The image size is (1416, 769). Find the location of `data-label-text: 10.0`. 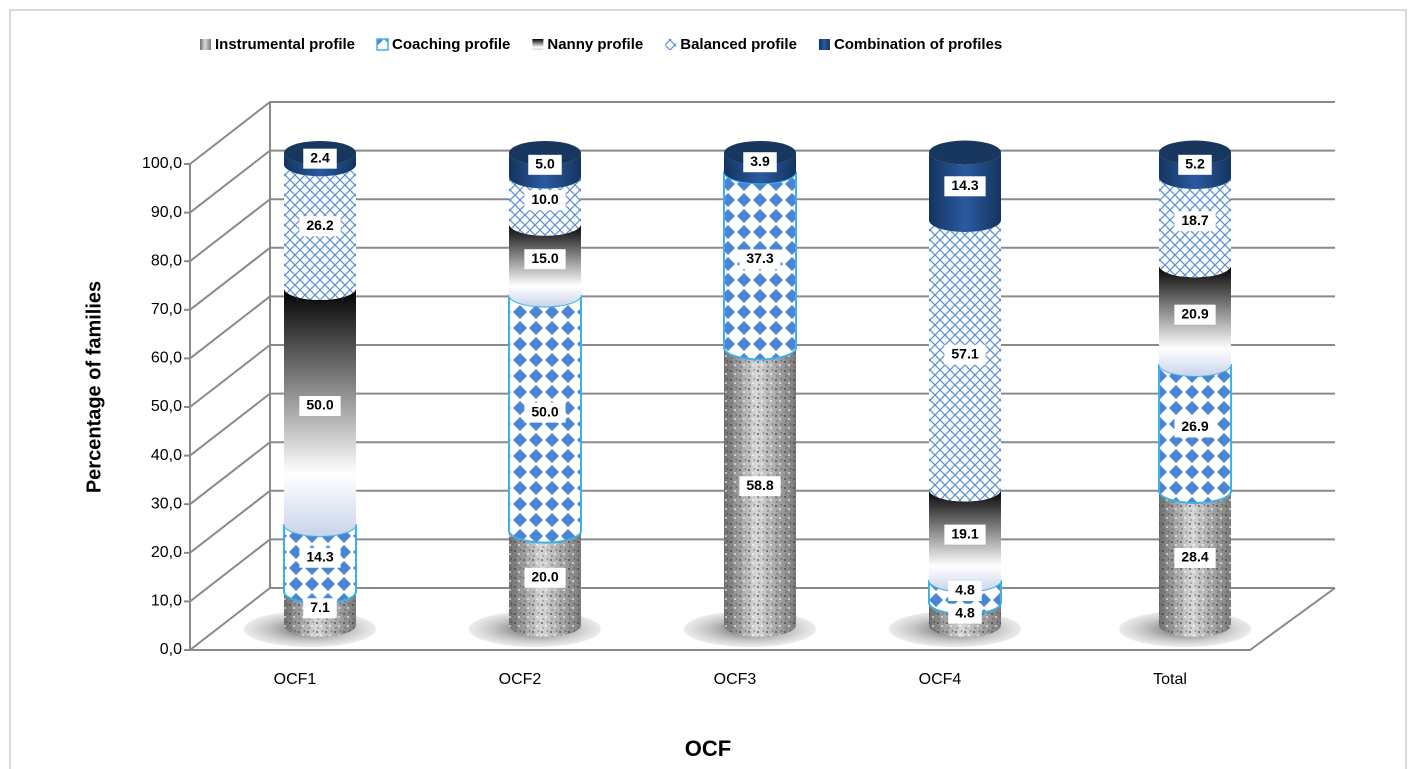

data-label-text: 10.0 is located at coordinates (544, 199).